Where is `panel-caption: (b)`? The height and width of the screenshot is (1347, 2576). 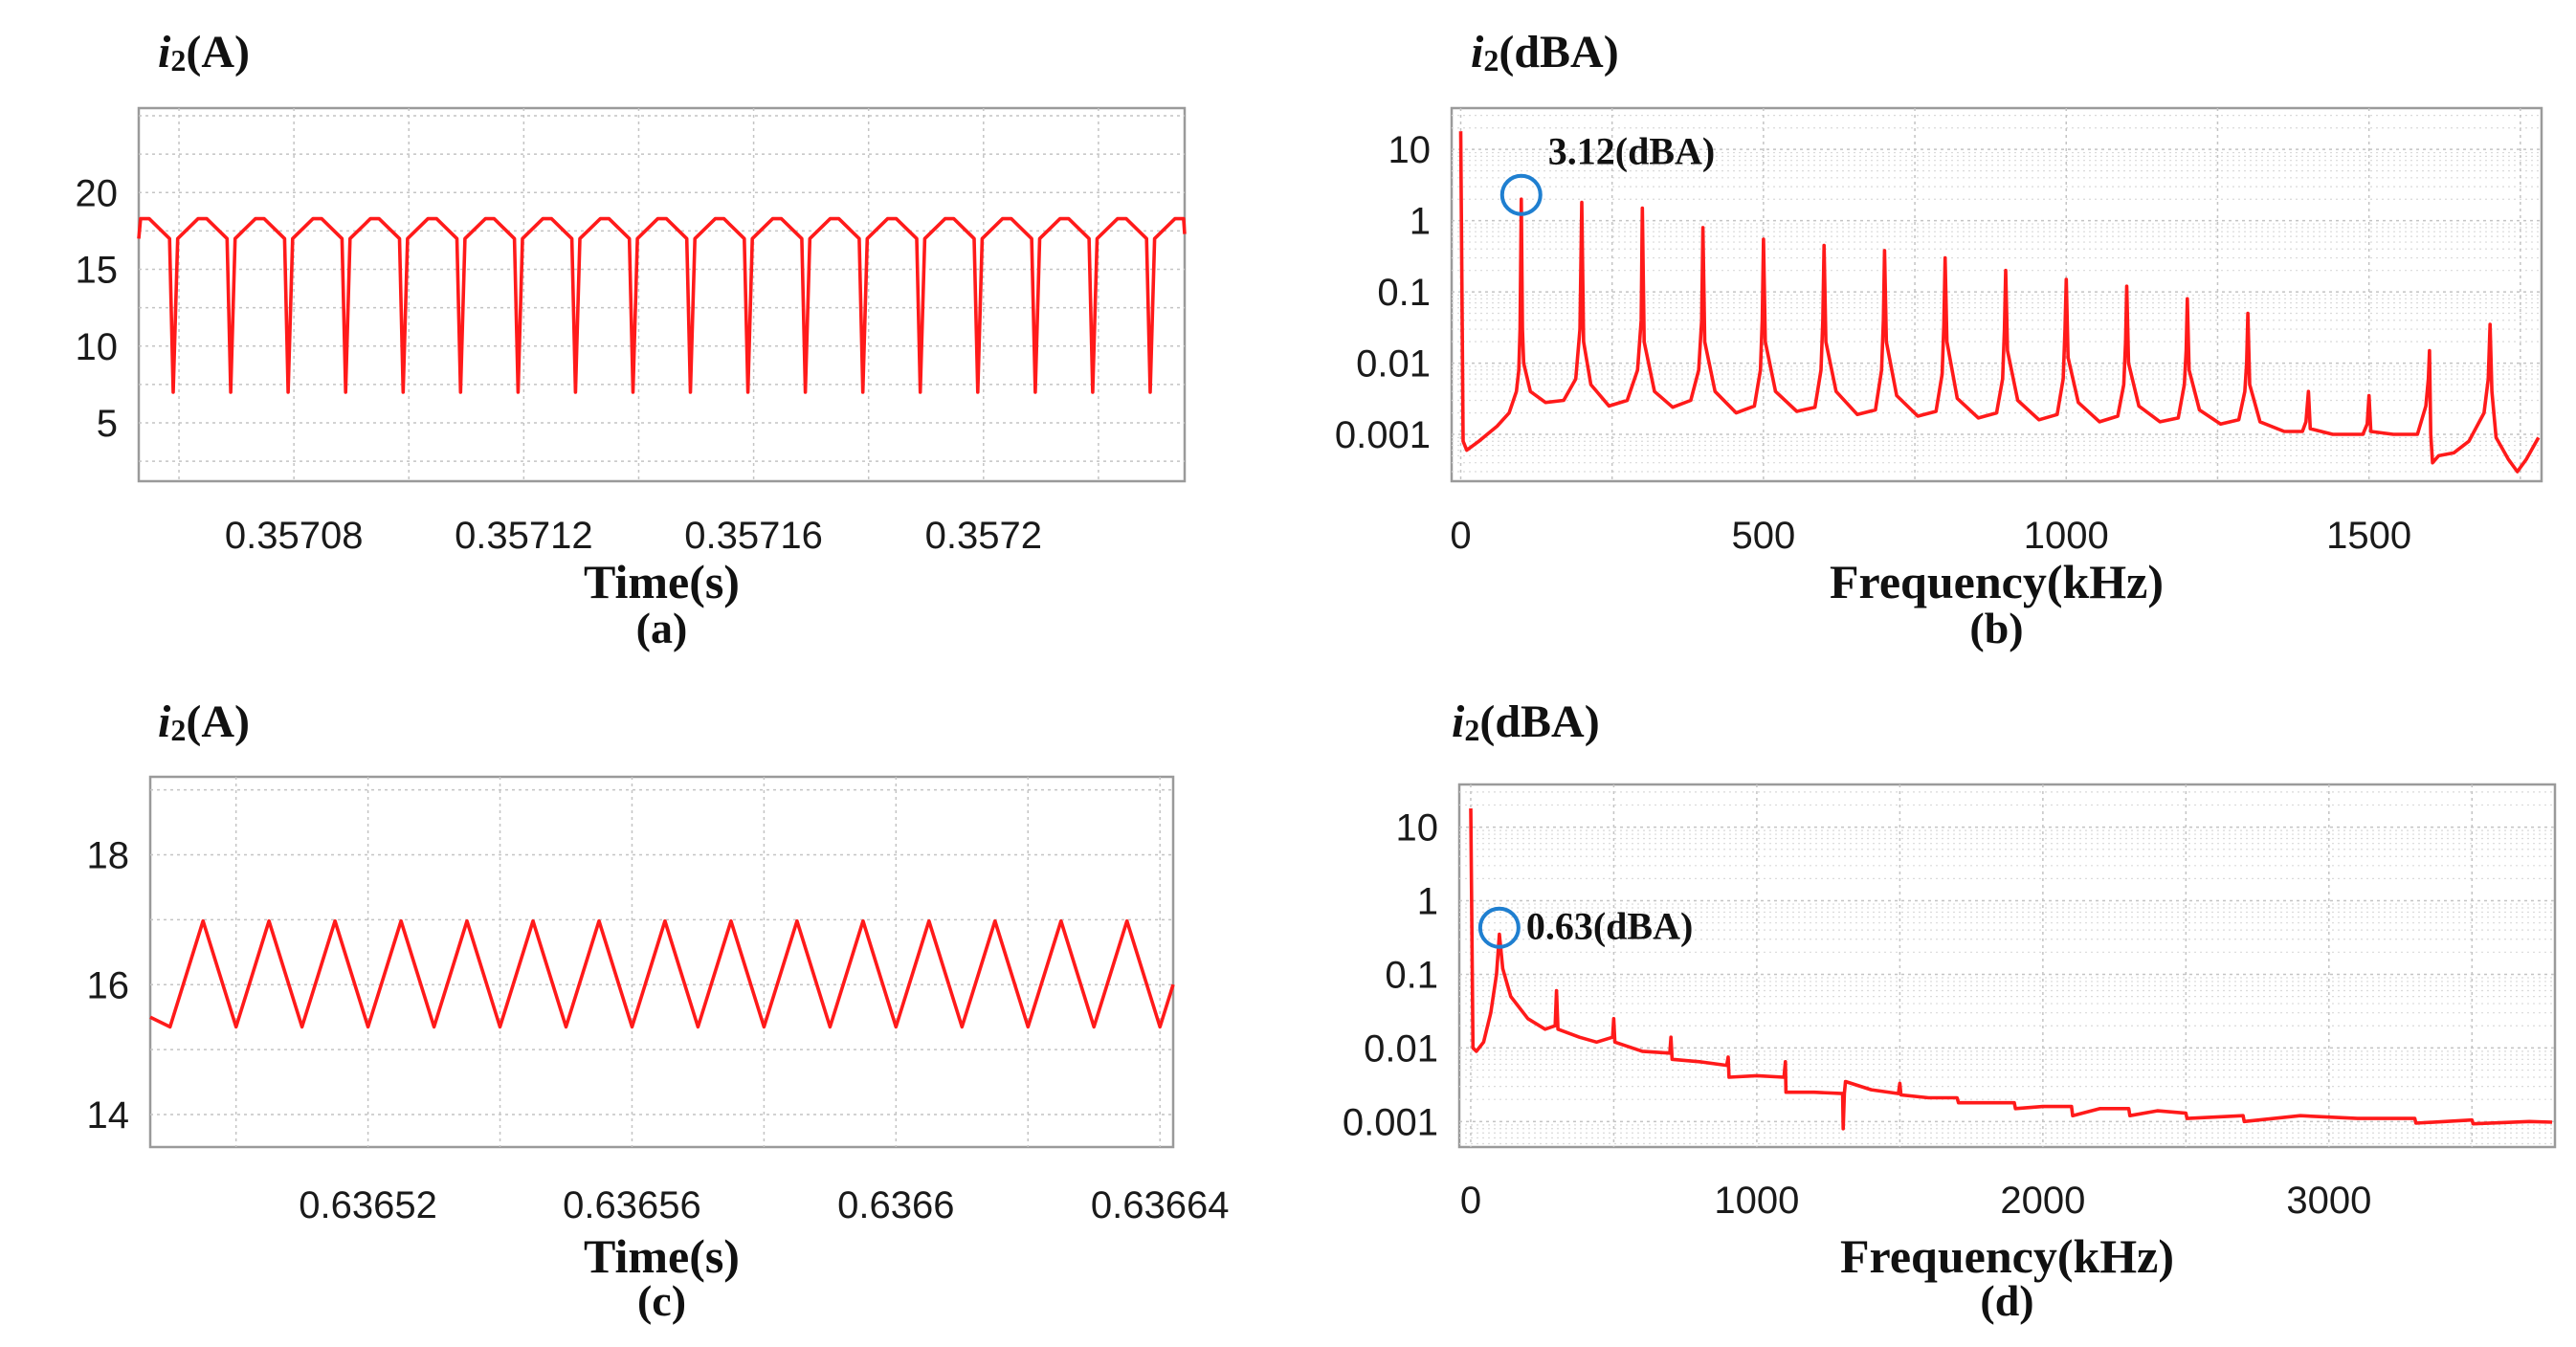 panel-caption: (b) is located at coordinates (1996, 628).